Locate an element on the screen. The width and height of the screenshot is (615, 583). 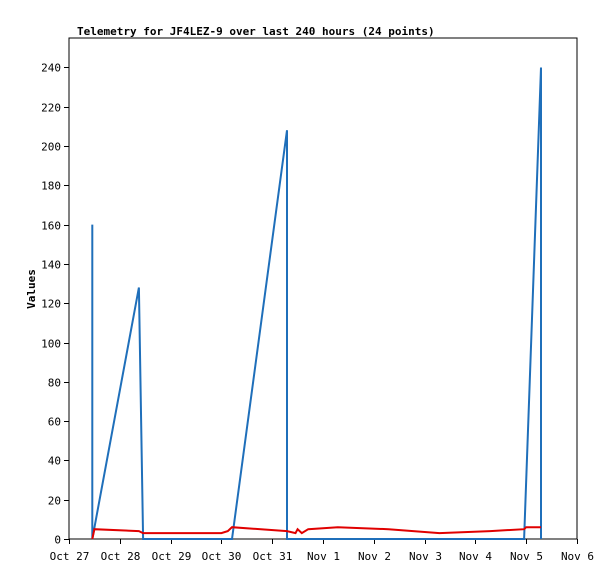
x-tick-label: Nov 3 is located at coordinates (425, 556).